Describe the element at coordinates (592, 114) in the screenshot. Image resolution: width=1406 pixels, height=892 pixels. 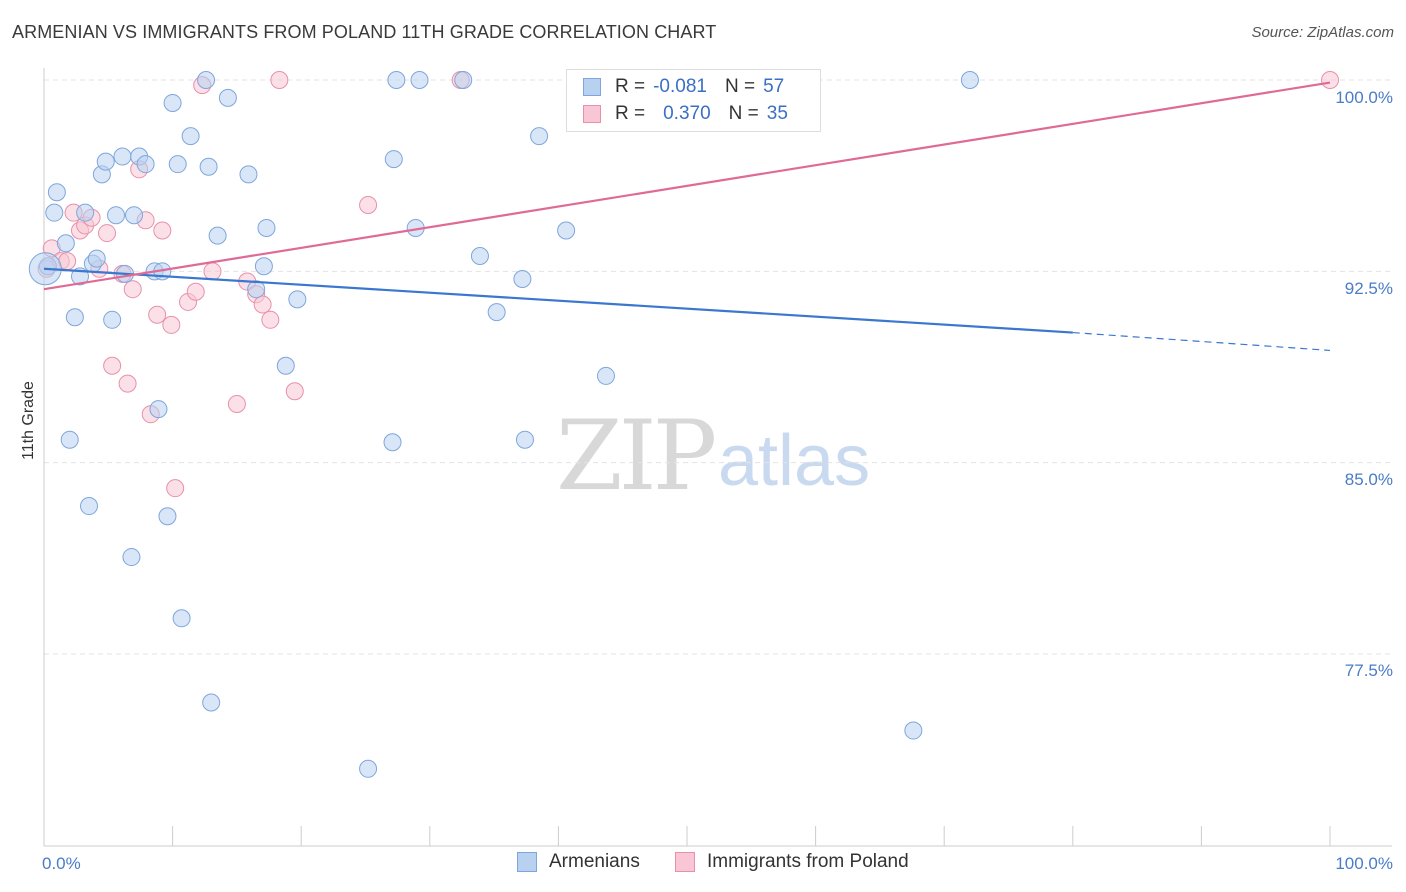
I see `poland-swatch` at that location.